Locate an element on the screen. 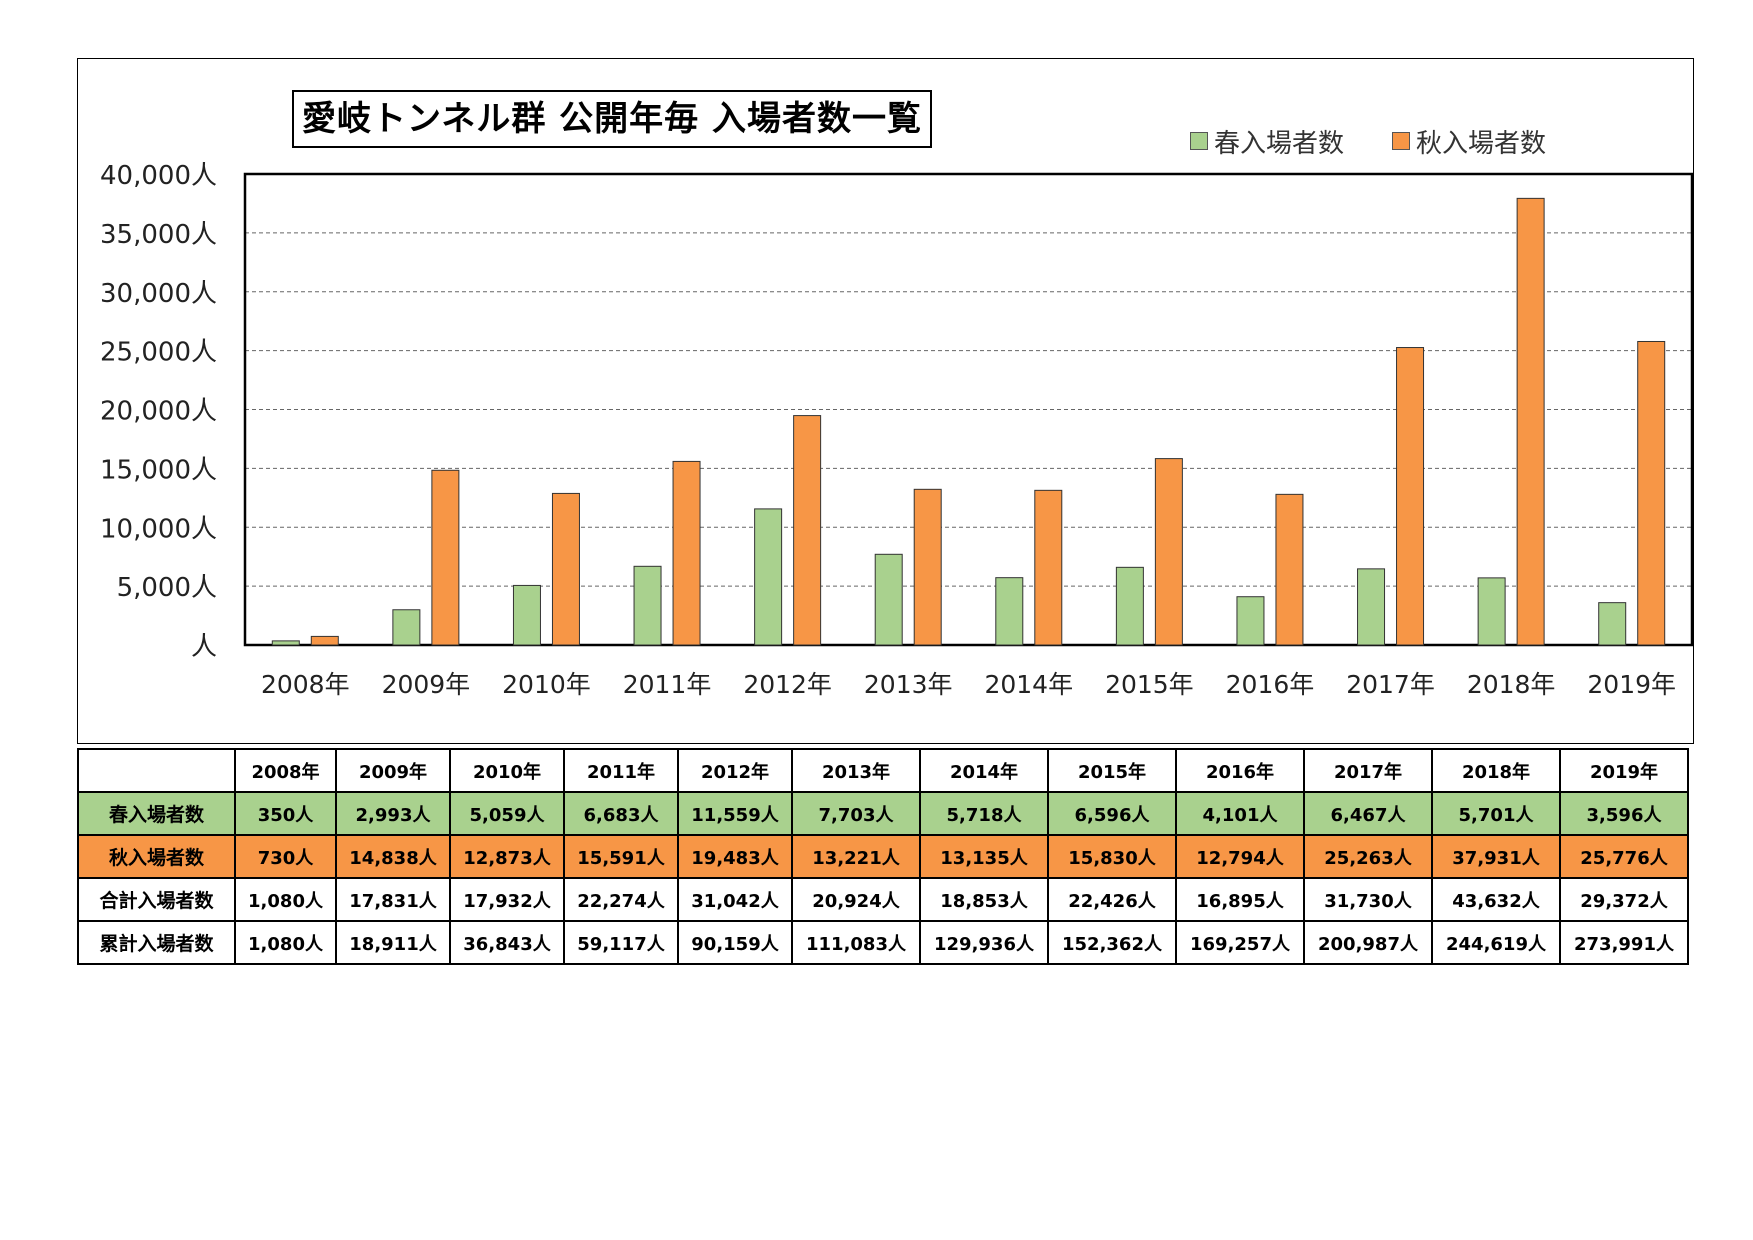 This screenshot has width=1753, height=1240. table-cell: 29,372人 is located at coordinates (1624, 899).